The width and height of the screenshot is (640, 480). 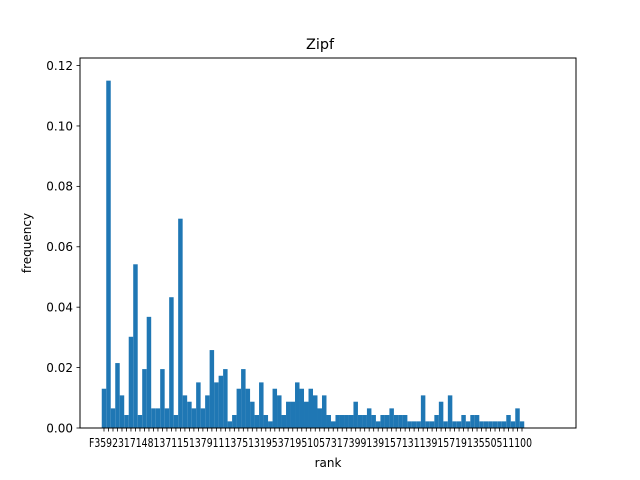 I want to click on y-tick-label: 0.12, so click(x=59, y=66).